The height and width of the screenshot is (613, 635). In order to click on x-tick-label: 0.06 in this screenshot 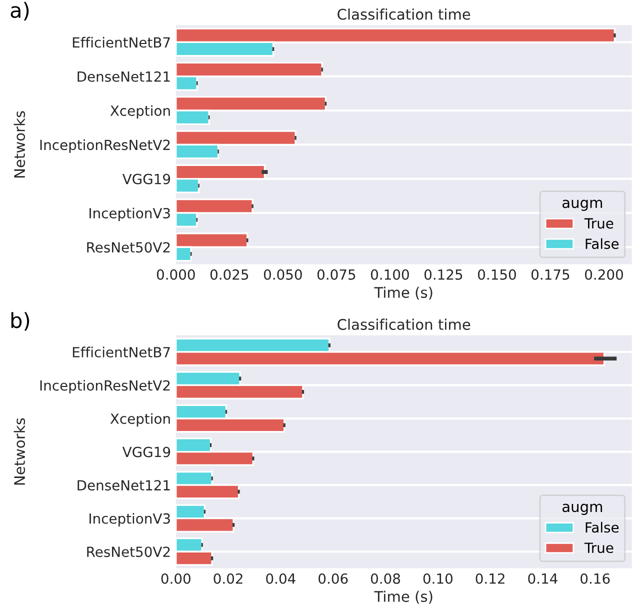, I will do `click(333, 578)`.